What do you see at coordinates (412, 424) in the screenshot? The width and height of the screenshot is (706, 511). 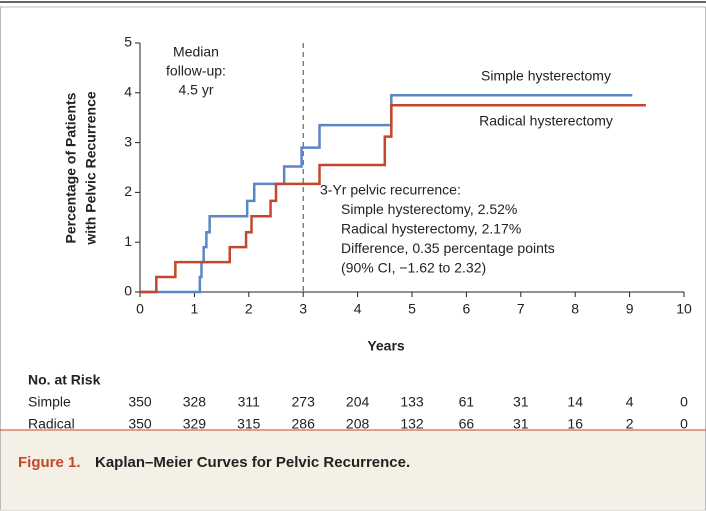 I see `risk-count: 132` at bounding box center [412, 424].